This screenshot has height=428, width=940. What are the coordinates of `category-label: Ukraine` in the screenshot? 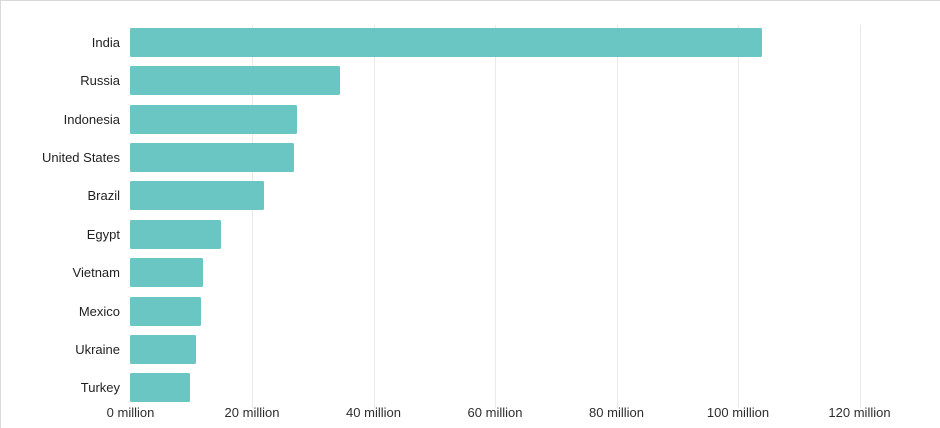 It's located at (97, 349).